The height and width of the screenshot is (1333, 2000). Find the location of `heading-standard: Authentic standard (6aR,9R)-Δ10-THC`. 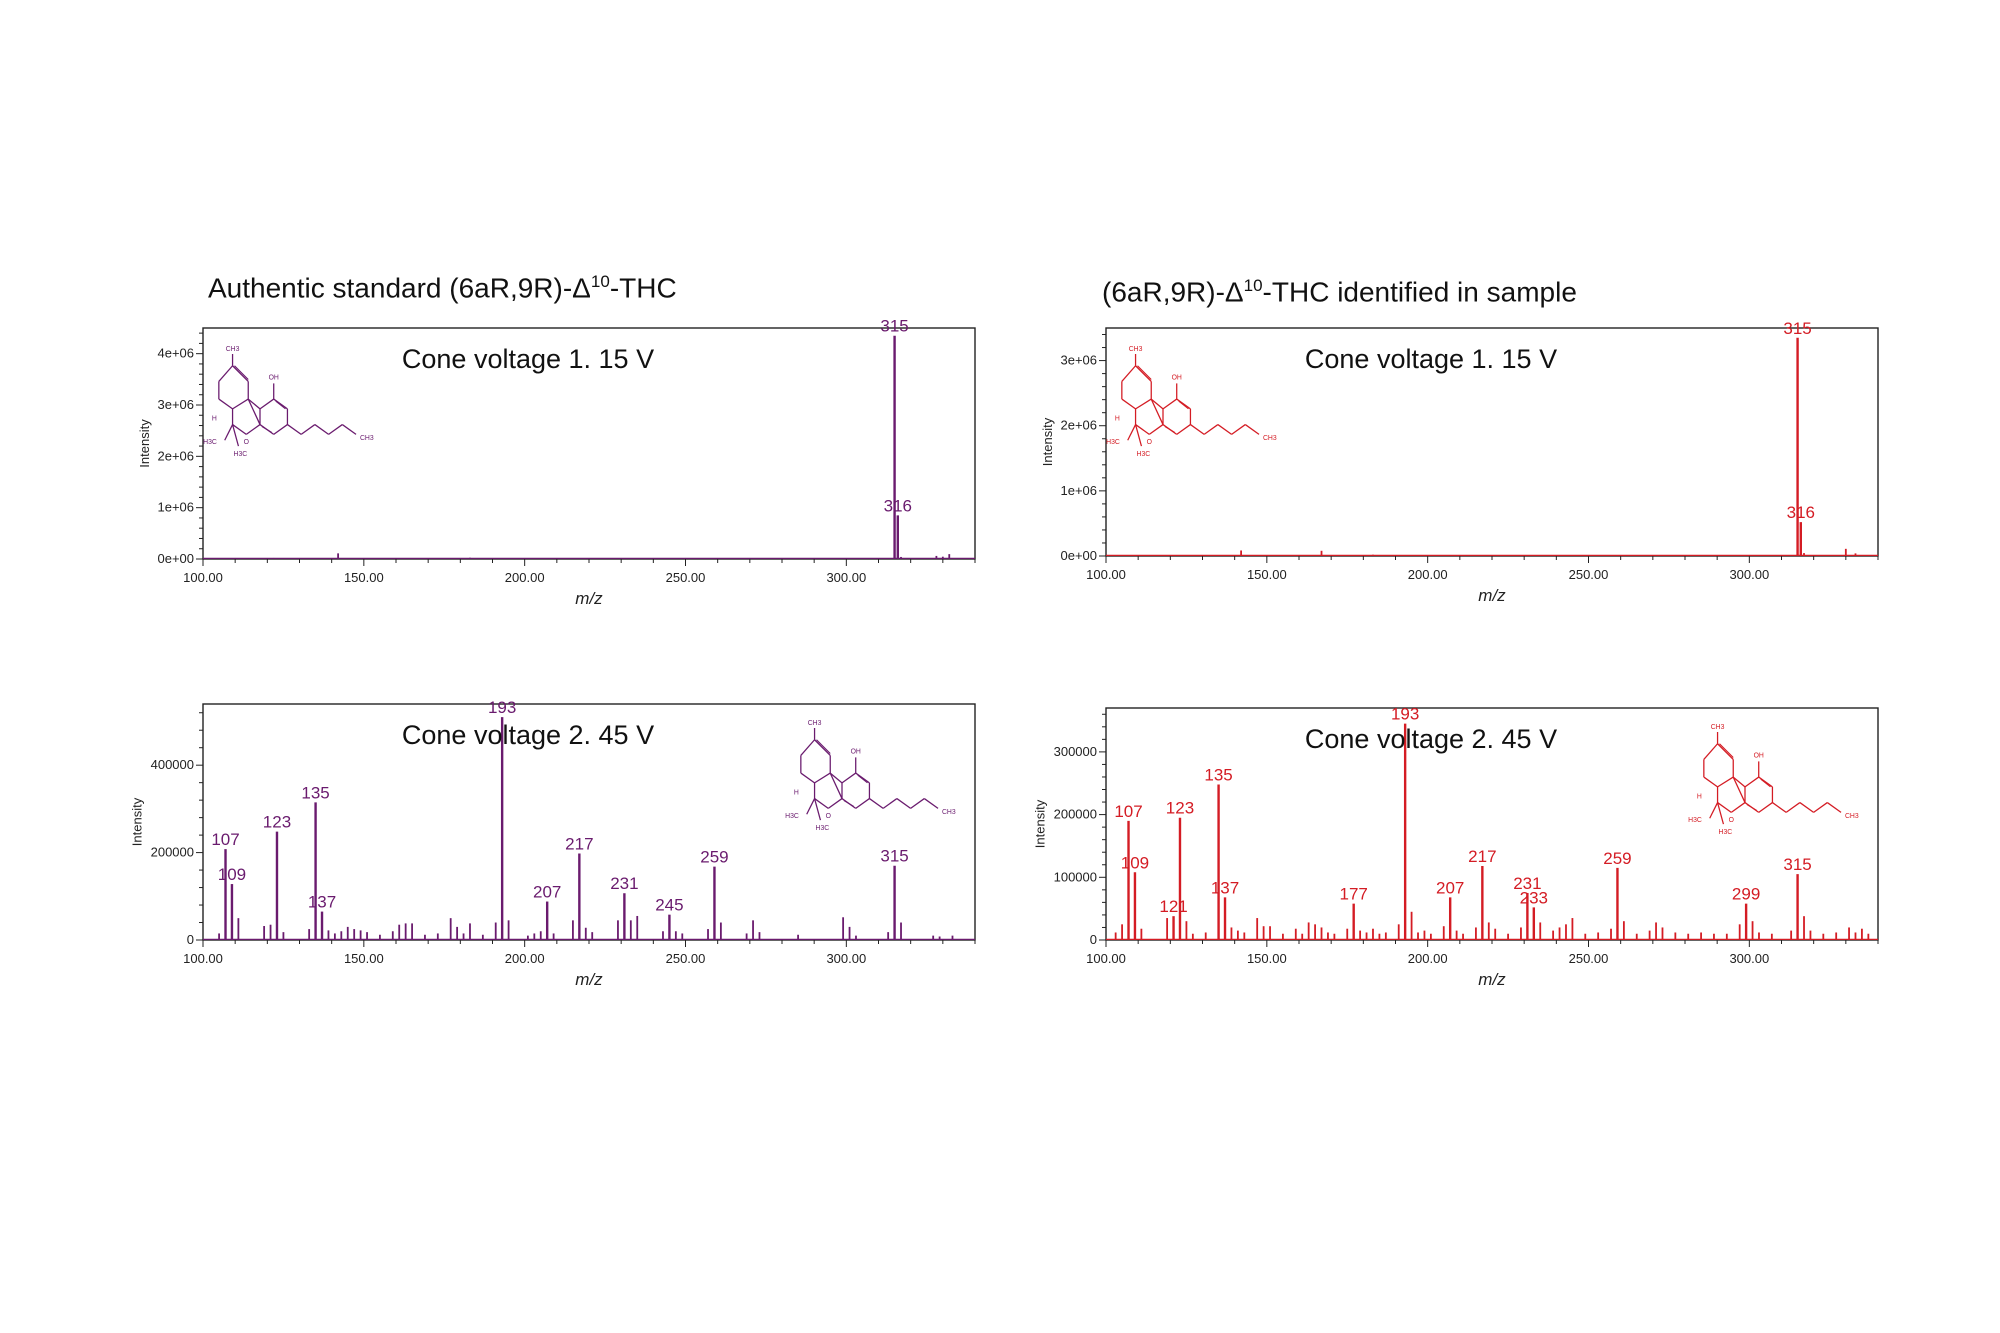

heading-standard: Authentic standard (6aR,9R)-Δ10-THC is located at coordinates (442, 288).